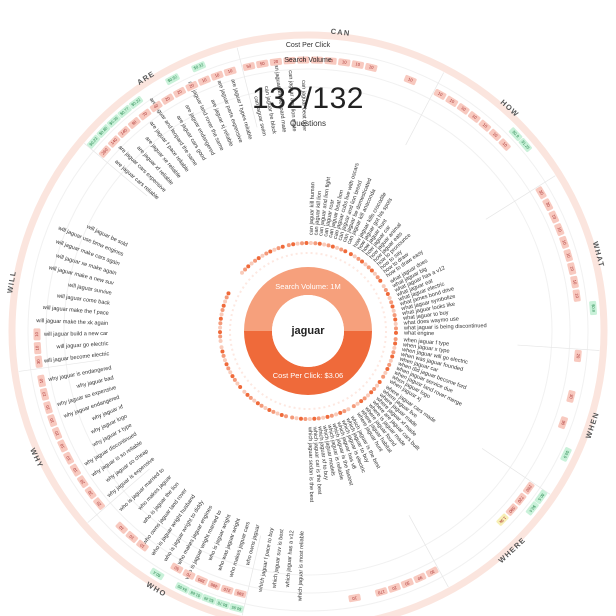 This screenshot has width=616, height=616. I want to click on question-label: will jaguar build a new car, so click(75, 334).